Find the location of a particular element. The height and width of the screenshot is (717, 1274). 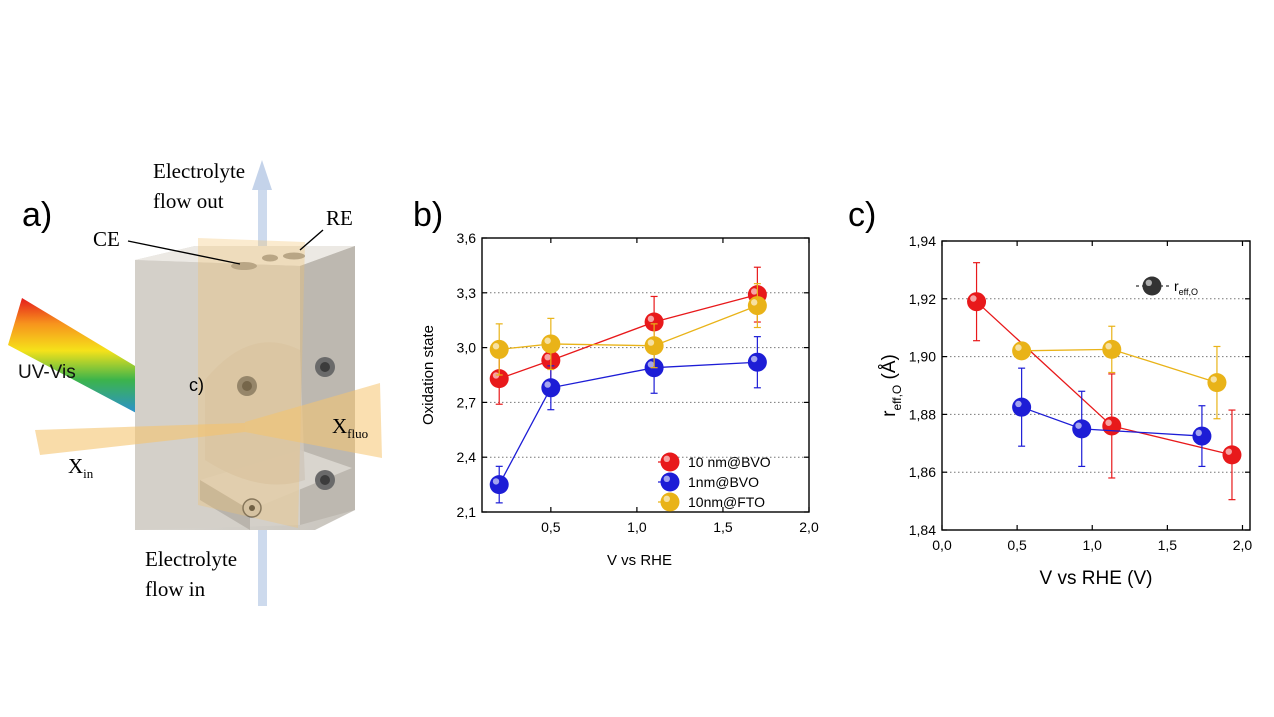

vertical-beam is located at coordinates (251, 383).